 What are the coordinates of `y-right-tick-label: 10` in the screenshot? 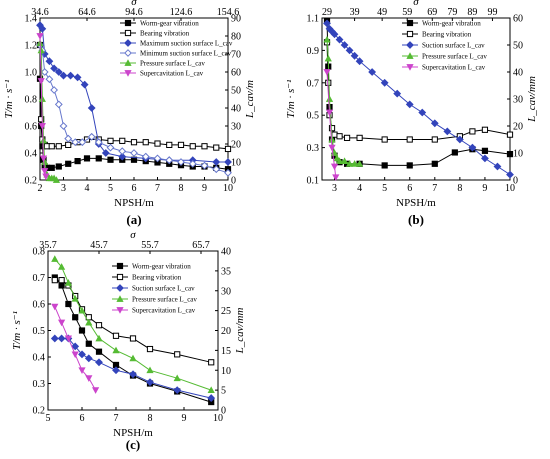 It's located at (226, 371).